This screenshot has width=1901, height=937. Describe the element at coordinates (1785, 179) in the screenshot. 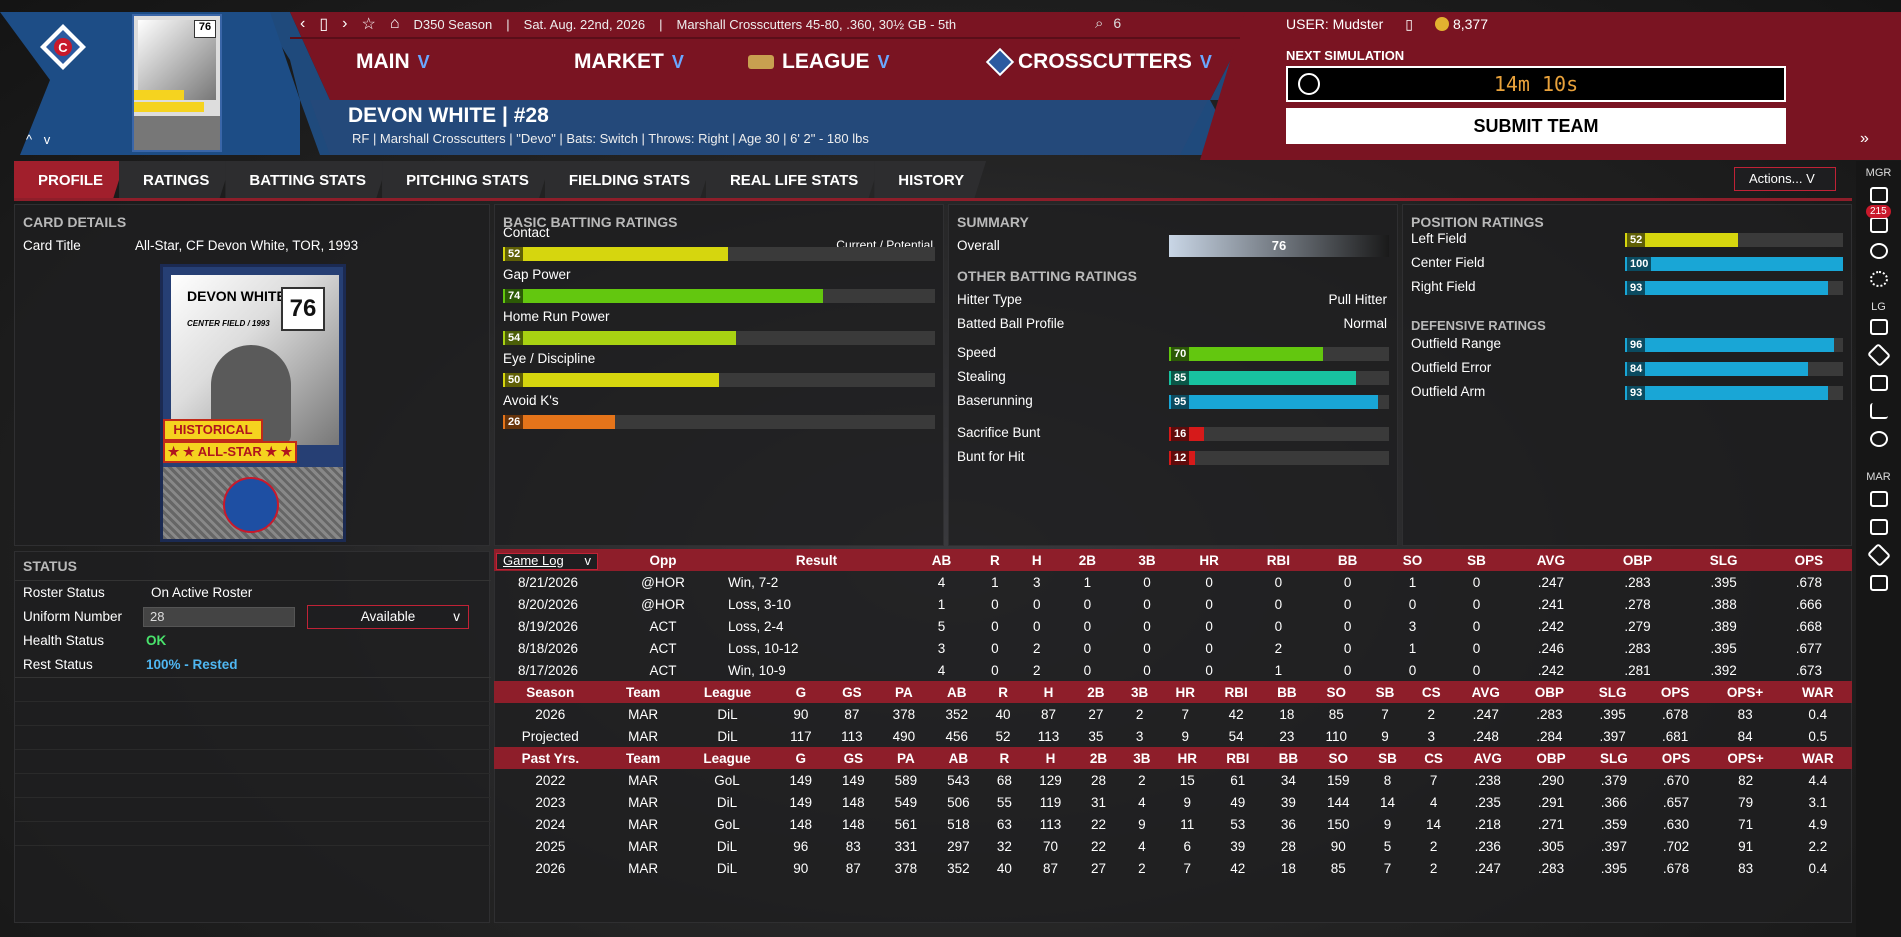

I see `actions-dropdown: Actions... V` at that location.